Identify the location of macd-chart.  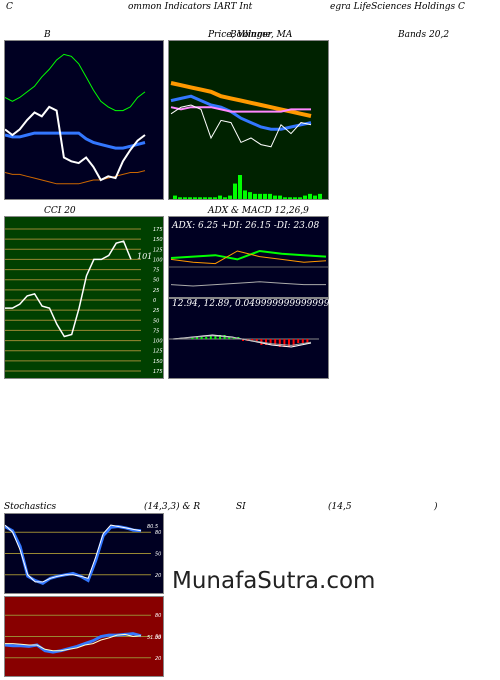
(244, 341).